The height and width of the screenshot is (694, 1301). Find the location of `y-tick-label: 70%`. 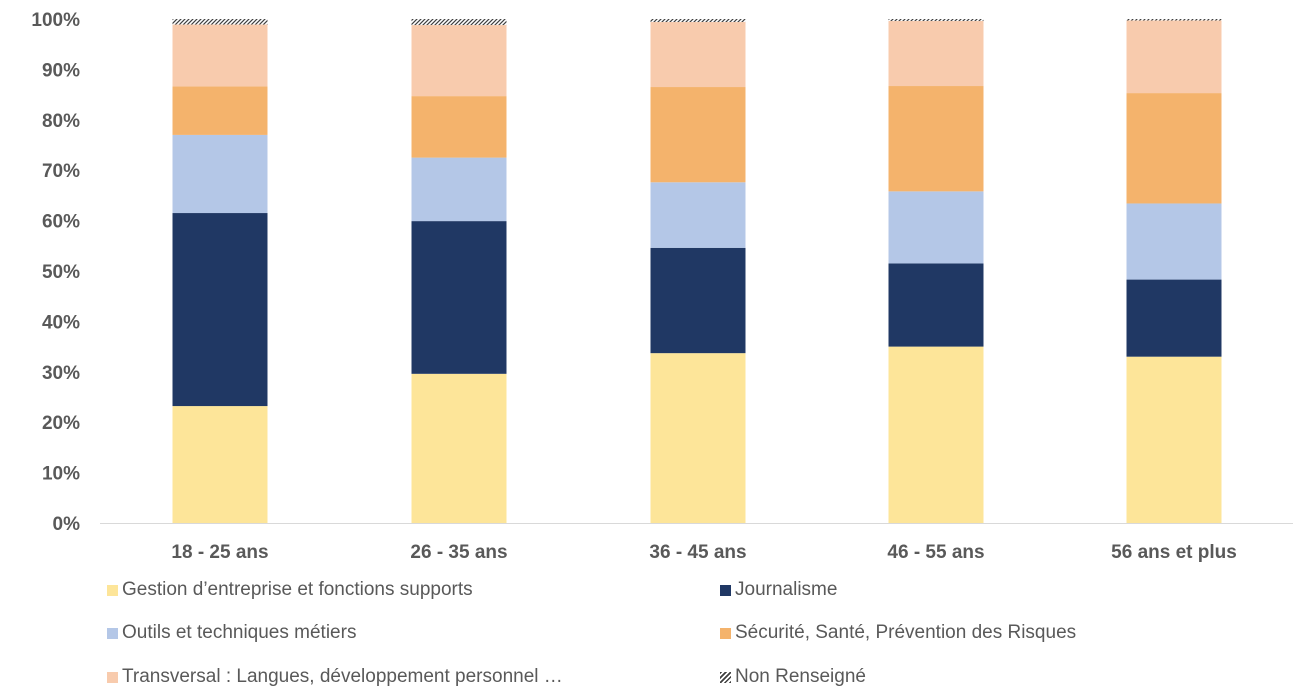

y-tick-label: 70% is located at coordinates (61, 171).